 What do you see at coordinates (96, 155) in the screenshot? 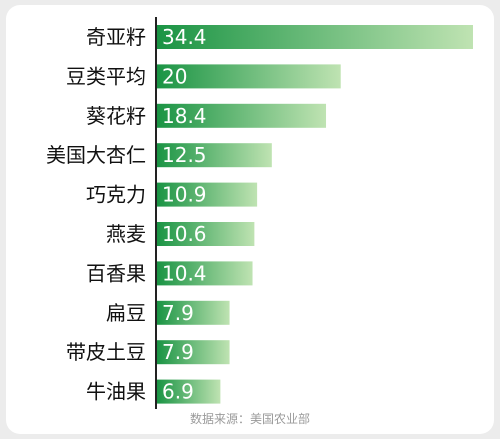
I see `category-label: 美国大杏仁` at bounding box center [96, 155].